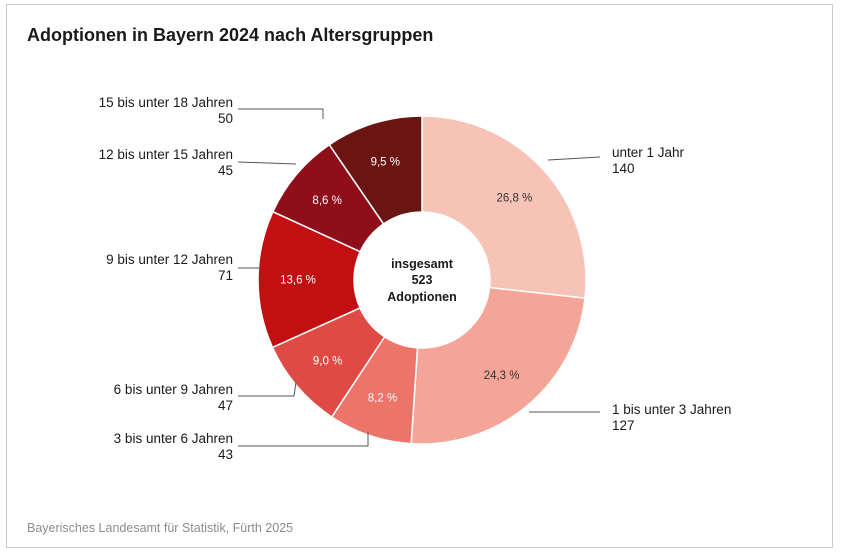  I want to click on category-label-1: unter 1 Jahr, so click(648, 152).